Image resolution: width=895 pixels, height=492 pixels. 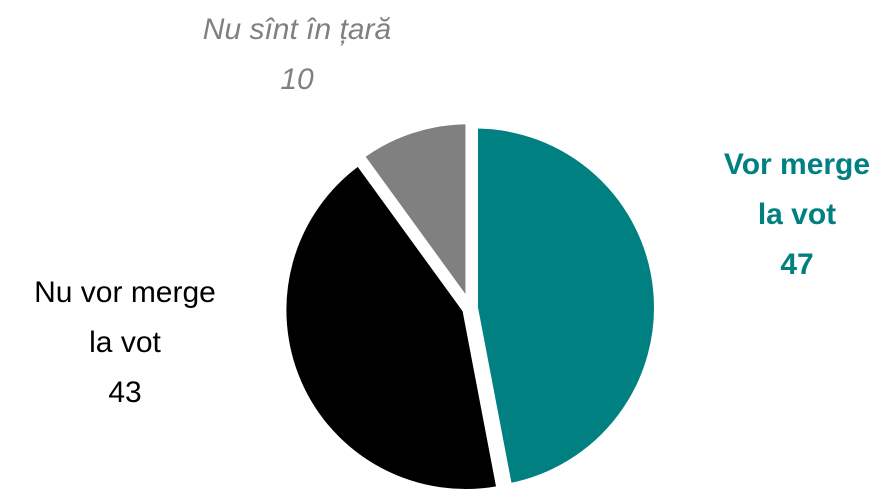 I want to click on slice-label: Nu sînt în țară 10, so click(x=297, y=55).